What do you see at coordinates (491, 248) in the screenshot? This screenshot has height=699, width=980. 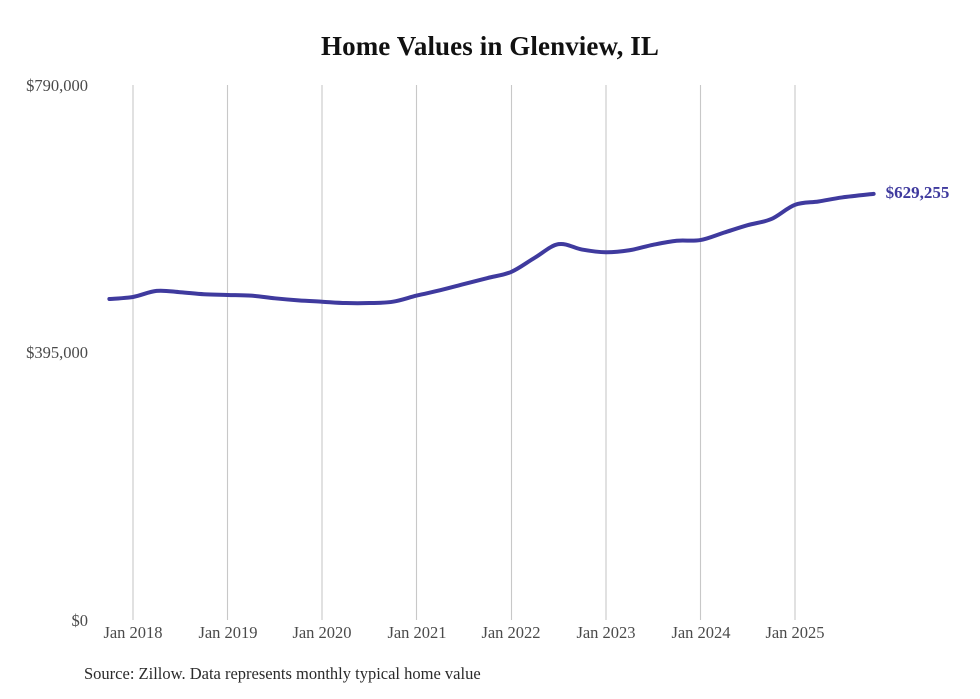 I see `data-line-typical-home-value` at bounding box center [491, 248].